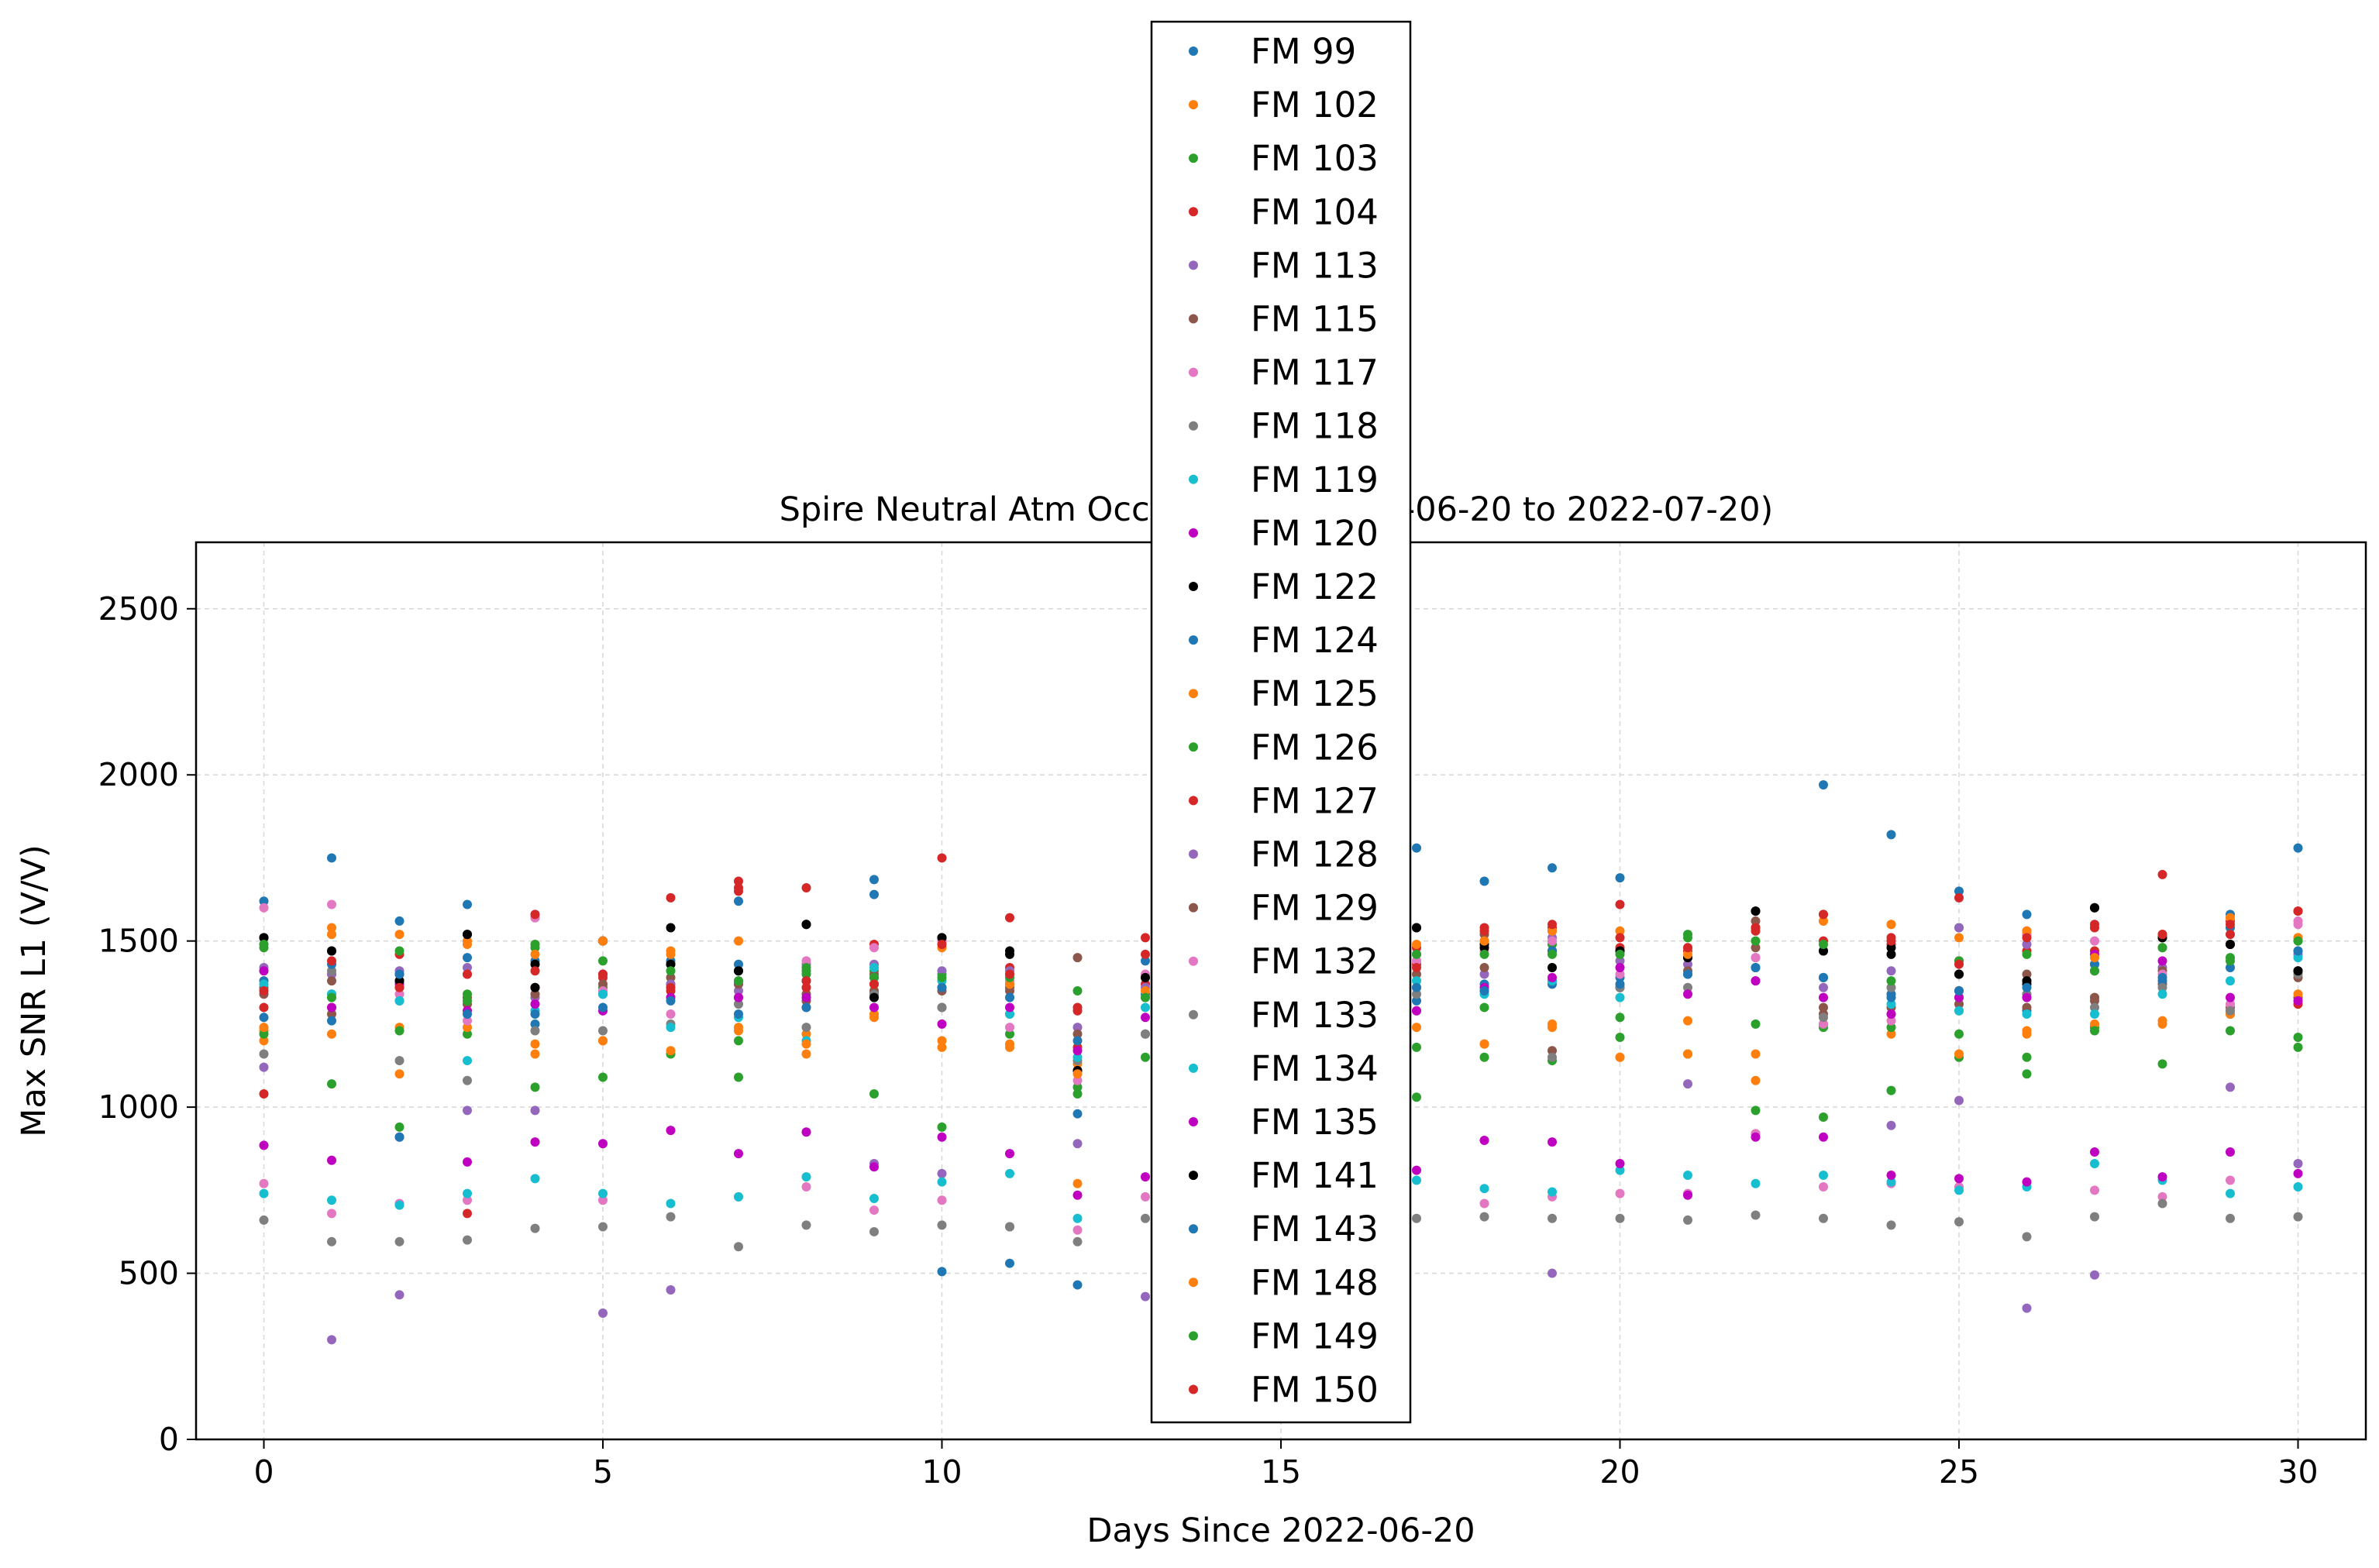 This screenshot has width=2379, height=1568. I want to click on legend-label: FM 99, so click(1303, 51).